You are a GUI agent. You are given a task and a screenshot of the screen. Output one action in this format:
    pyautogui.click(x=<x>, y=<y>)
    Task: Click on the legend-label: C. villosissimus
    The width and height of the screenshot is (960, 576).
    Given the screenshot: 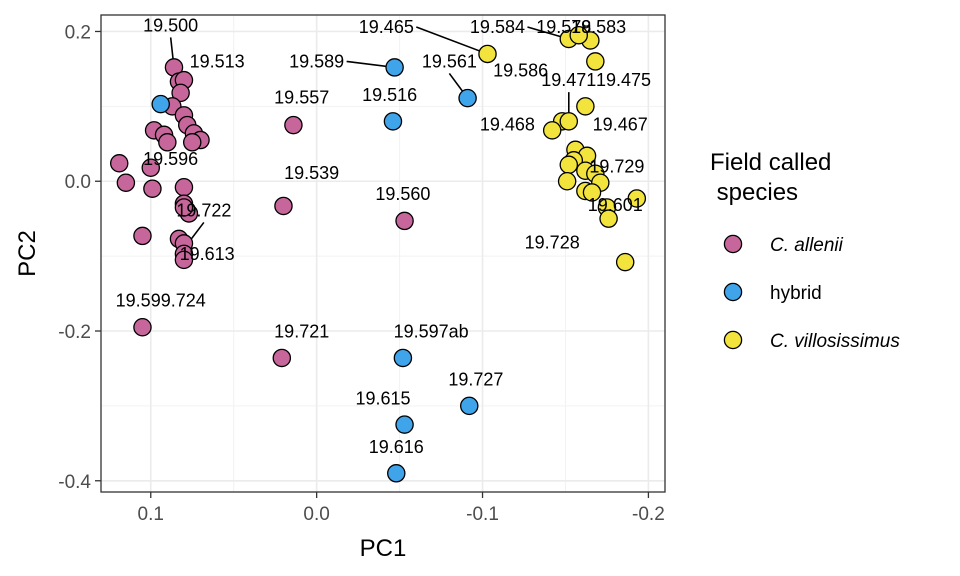 What is the action you would take?
    pyautogui.click(x=835, y=341)
    